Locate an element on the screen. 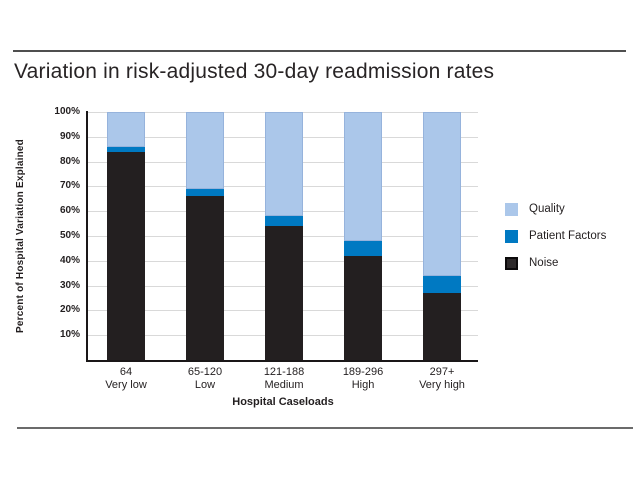 Image resolution: width=640 pixels, height=480 pixels. legend: Quality Patient Factors Noise is located at coordinates (555, 243).